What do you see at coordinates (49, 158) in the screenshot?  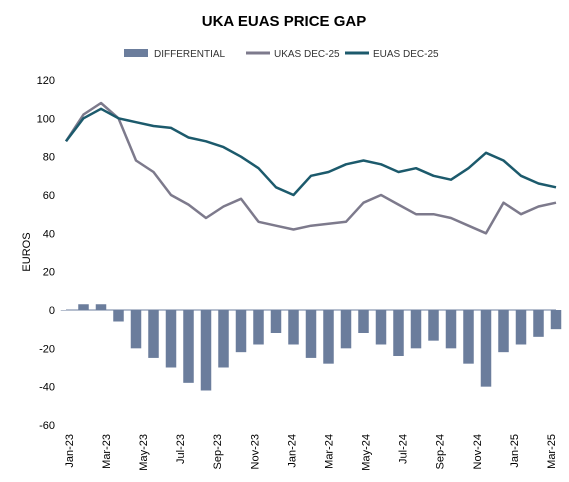 I see `y-tick-label: 80` at bounding box center [49, 158].